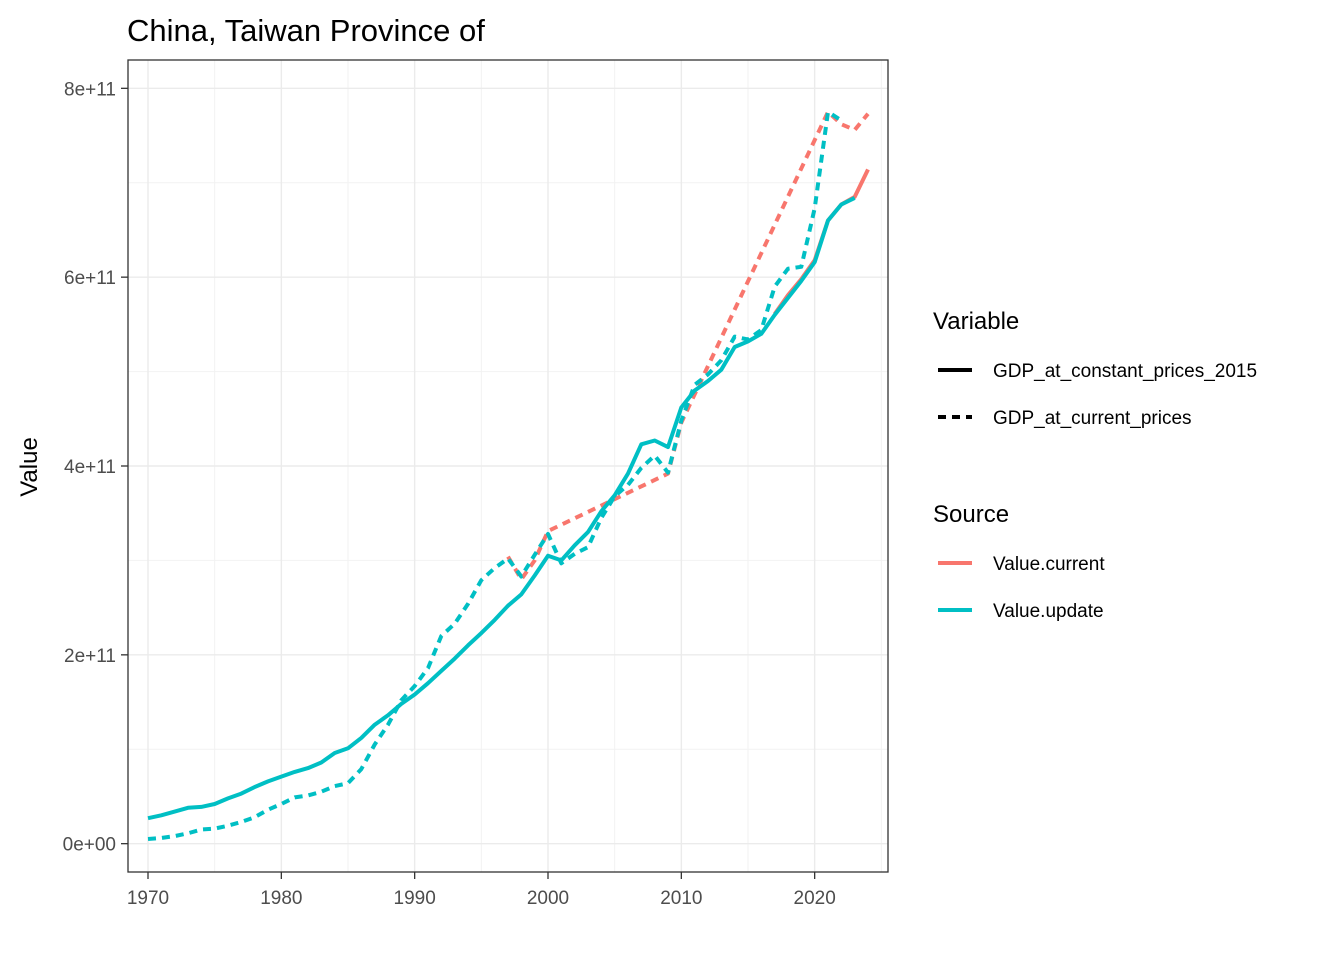  I want to click on legend-label-constant-prices: GDP_at_constant_prices_2015, so click(1125, 371).